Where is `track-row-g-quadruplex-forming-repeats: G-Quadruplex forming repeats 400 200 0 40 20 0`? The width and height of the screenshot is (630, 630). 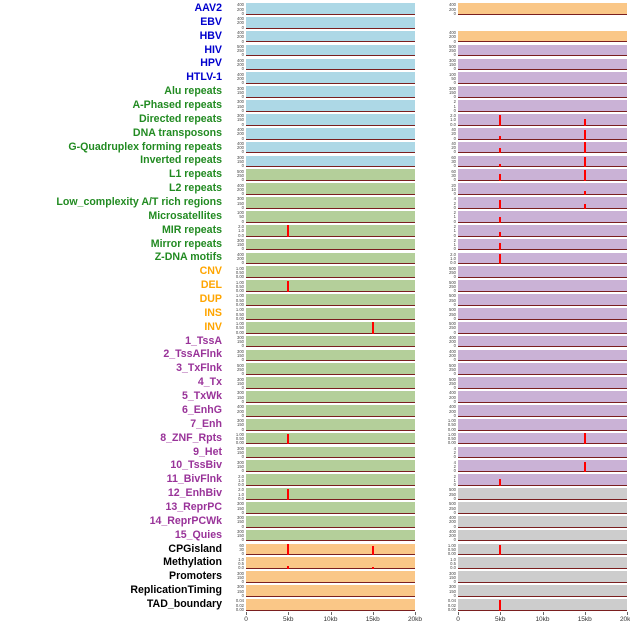 track-row-g-quadruplex-forming-repeats: G-Quadruplex forming repeats 400 200 0 40 20 0 is located at coordinates (315, 148).